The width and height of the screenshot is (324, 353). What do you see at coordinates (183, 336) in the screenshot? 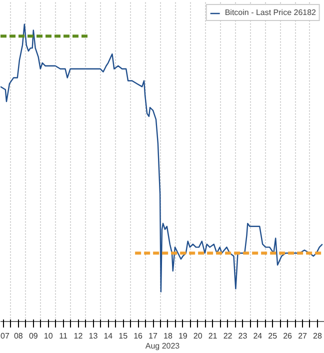
I see `x-tick-label: 19` at bounding box center [183, 336].